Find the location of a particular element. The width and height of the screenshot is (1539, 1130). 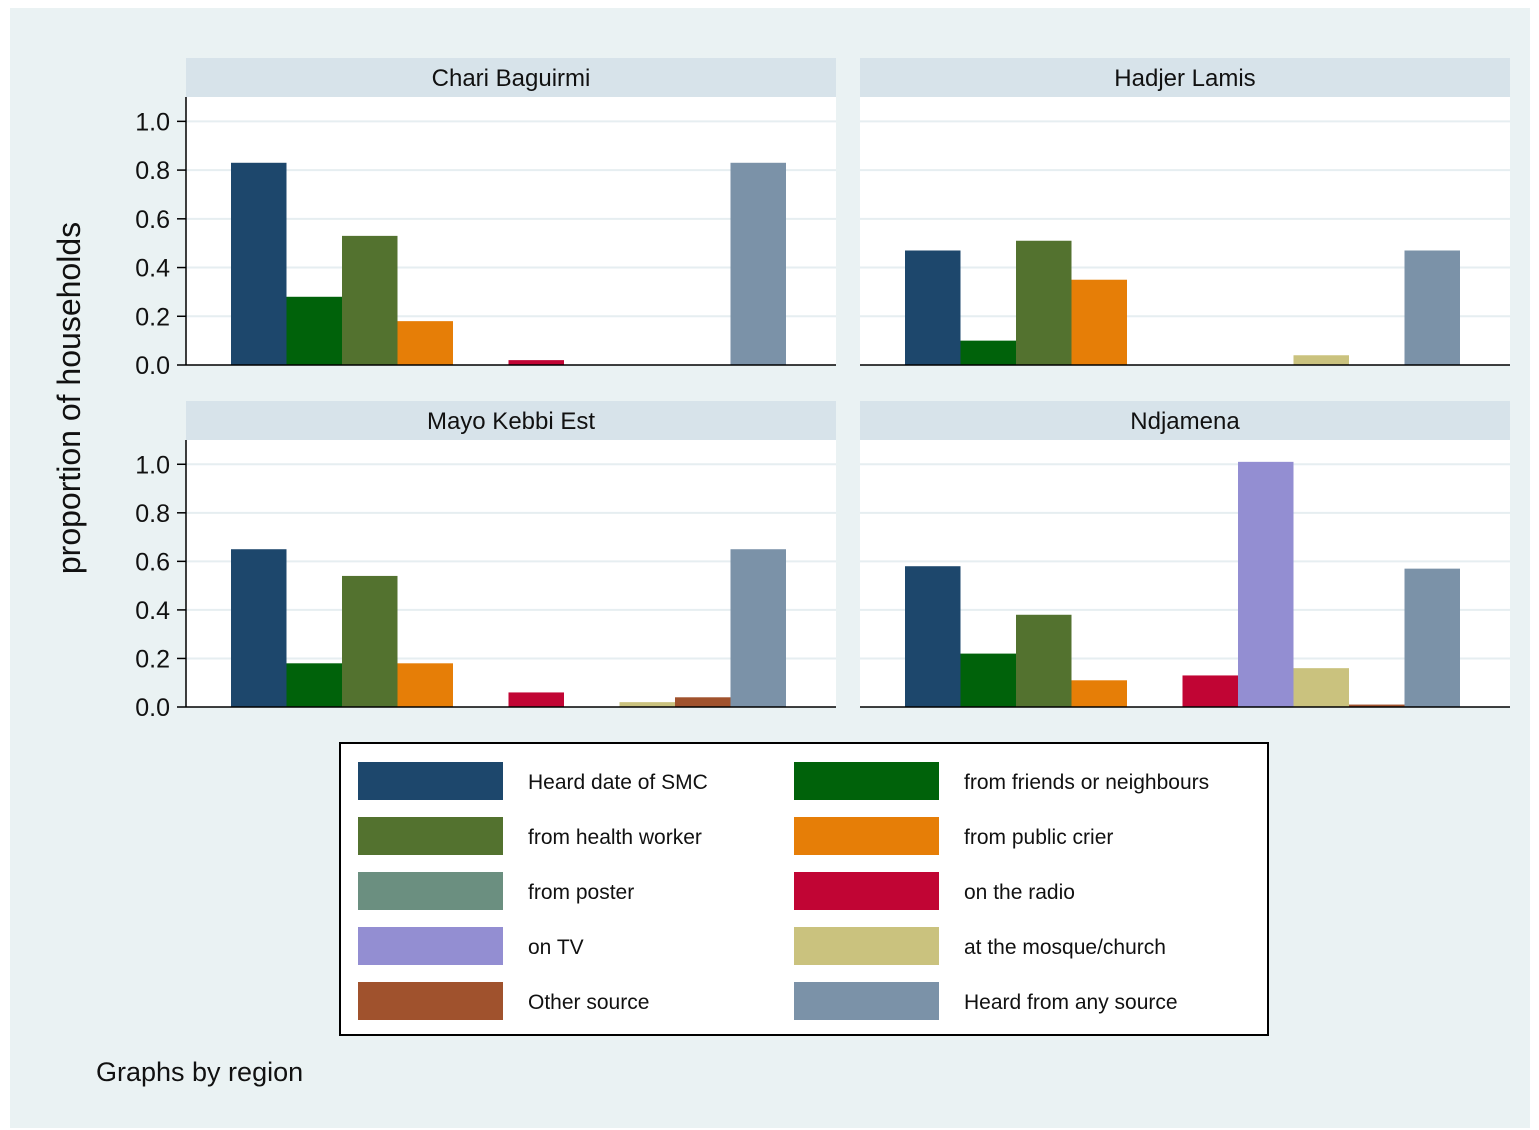

bar-chari-baguirmi-heard-date-of-smc is located at coordinates (259, 263).